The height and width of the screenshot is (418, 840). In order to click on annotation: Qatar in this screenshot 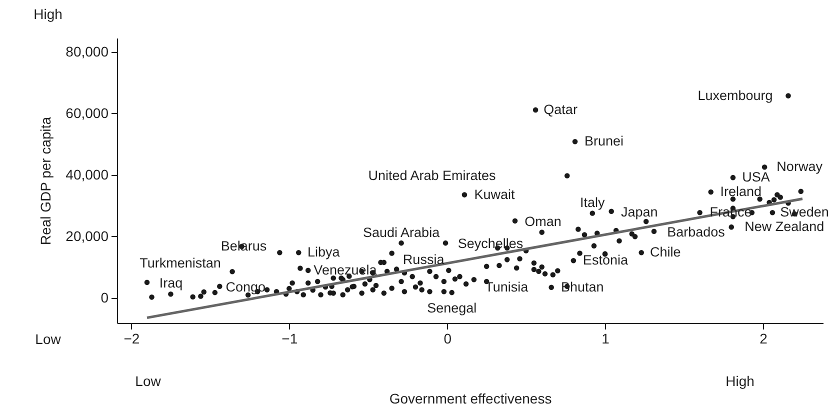, I will do `click(561, 109)`.